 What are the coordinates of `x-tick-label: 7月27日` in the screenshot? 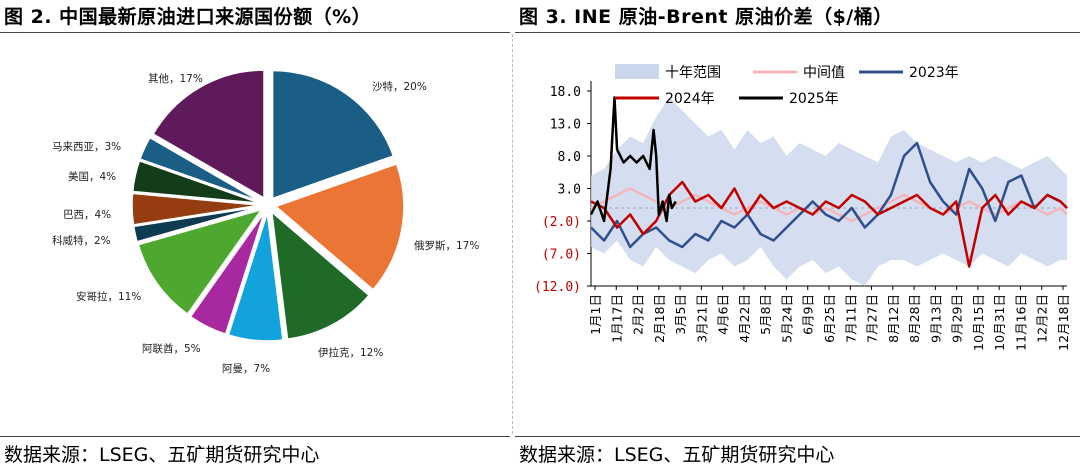 It's located at (872, 318).